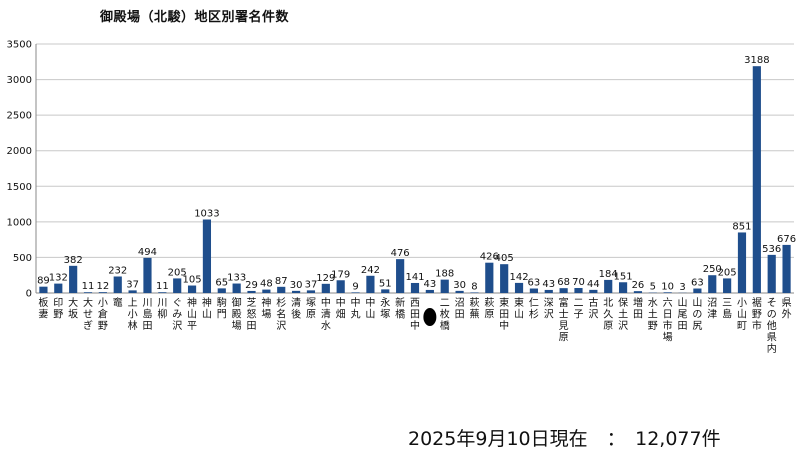 The height and width of the screenshot is (451, 800). I want to click on data-label: 1033, so click(206, 214).